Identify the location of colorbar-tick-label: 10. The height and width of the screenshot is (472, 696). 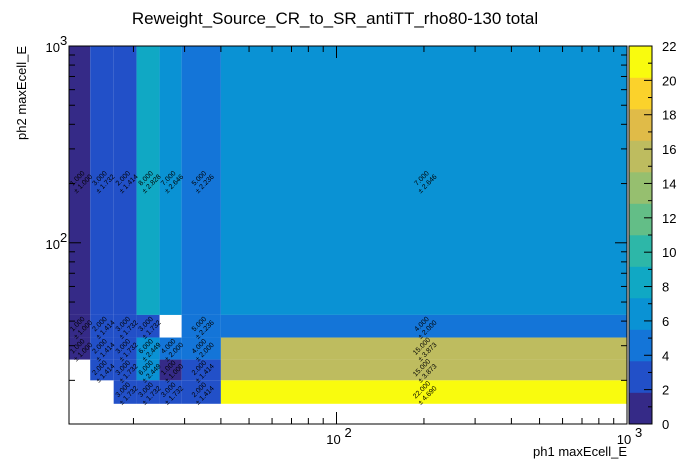
(669, 252).